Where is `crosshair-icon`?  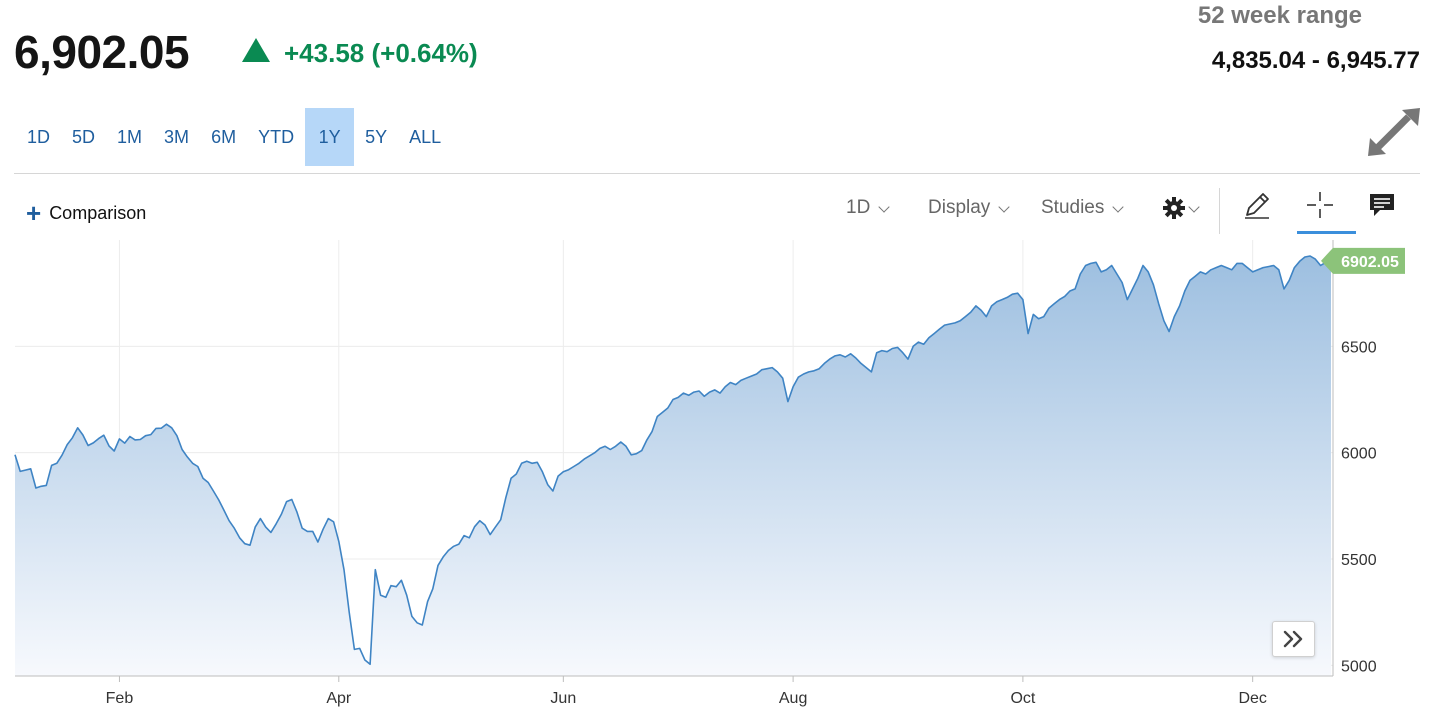
crosshair-icon is located at coordinates (1320, 205).